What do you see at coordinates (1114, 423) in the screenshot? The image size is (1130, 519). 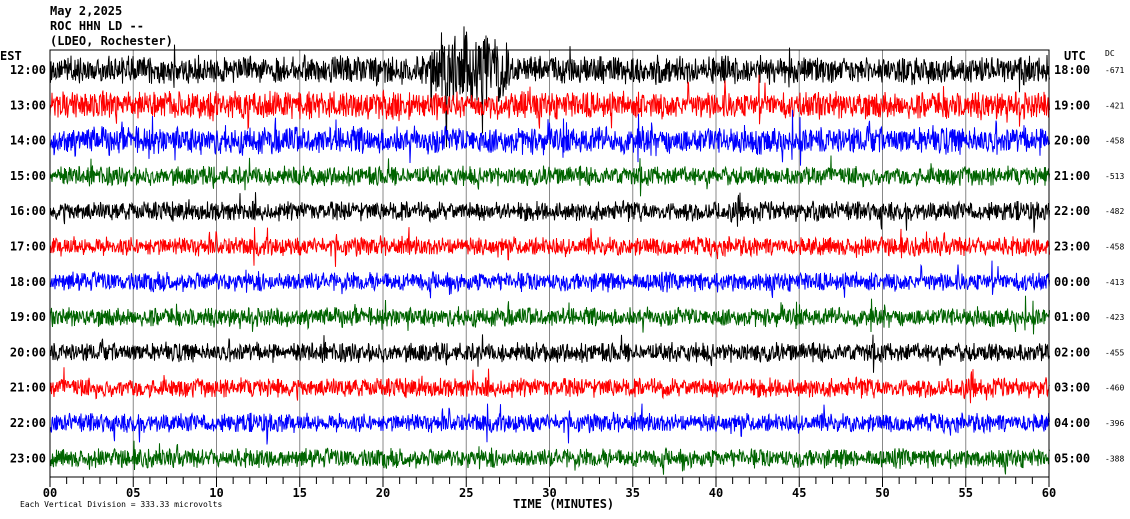 I see `dc-offset-value: -396` at bounding box center [1114, 423].